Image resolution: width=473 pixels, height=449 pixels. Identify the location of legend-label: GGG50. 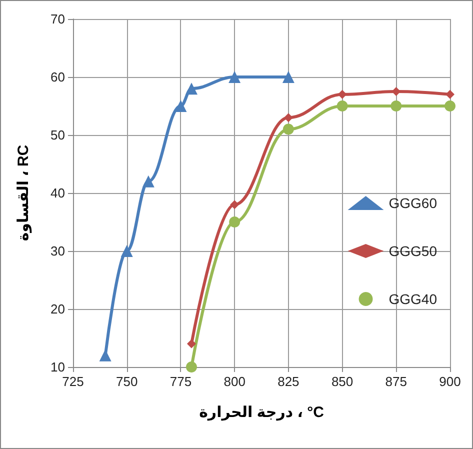
(413, 251).